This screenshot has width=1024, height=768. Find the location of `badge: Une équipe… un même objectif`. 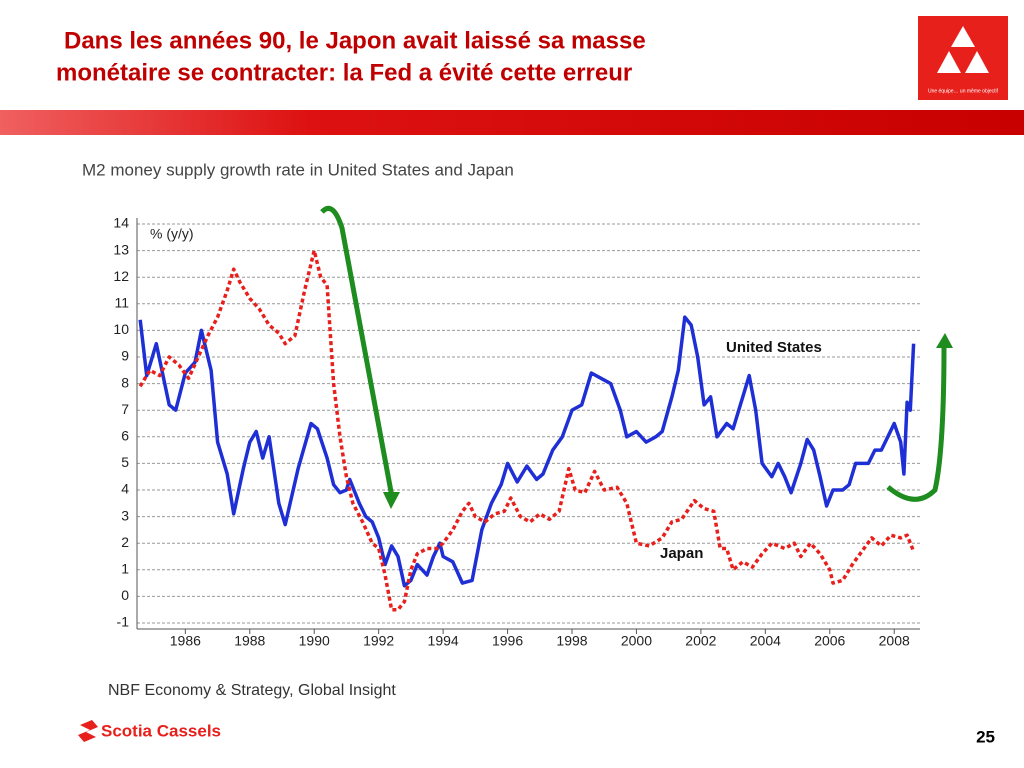

badge: Une équipe… un même objectif is located at coordinates (963, 58).